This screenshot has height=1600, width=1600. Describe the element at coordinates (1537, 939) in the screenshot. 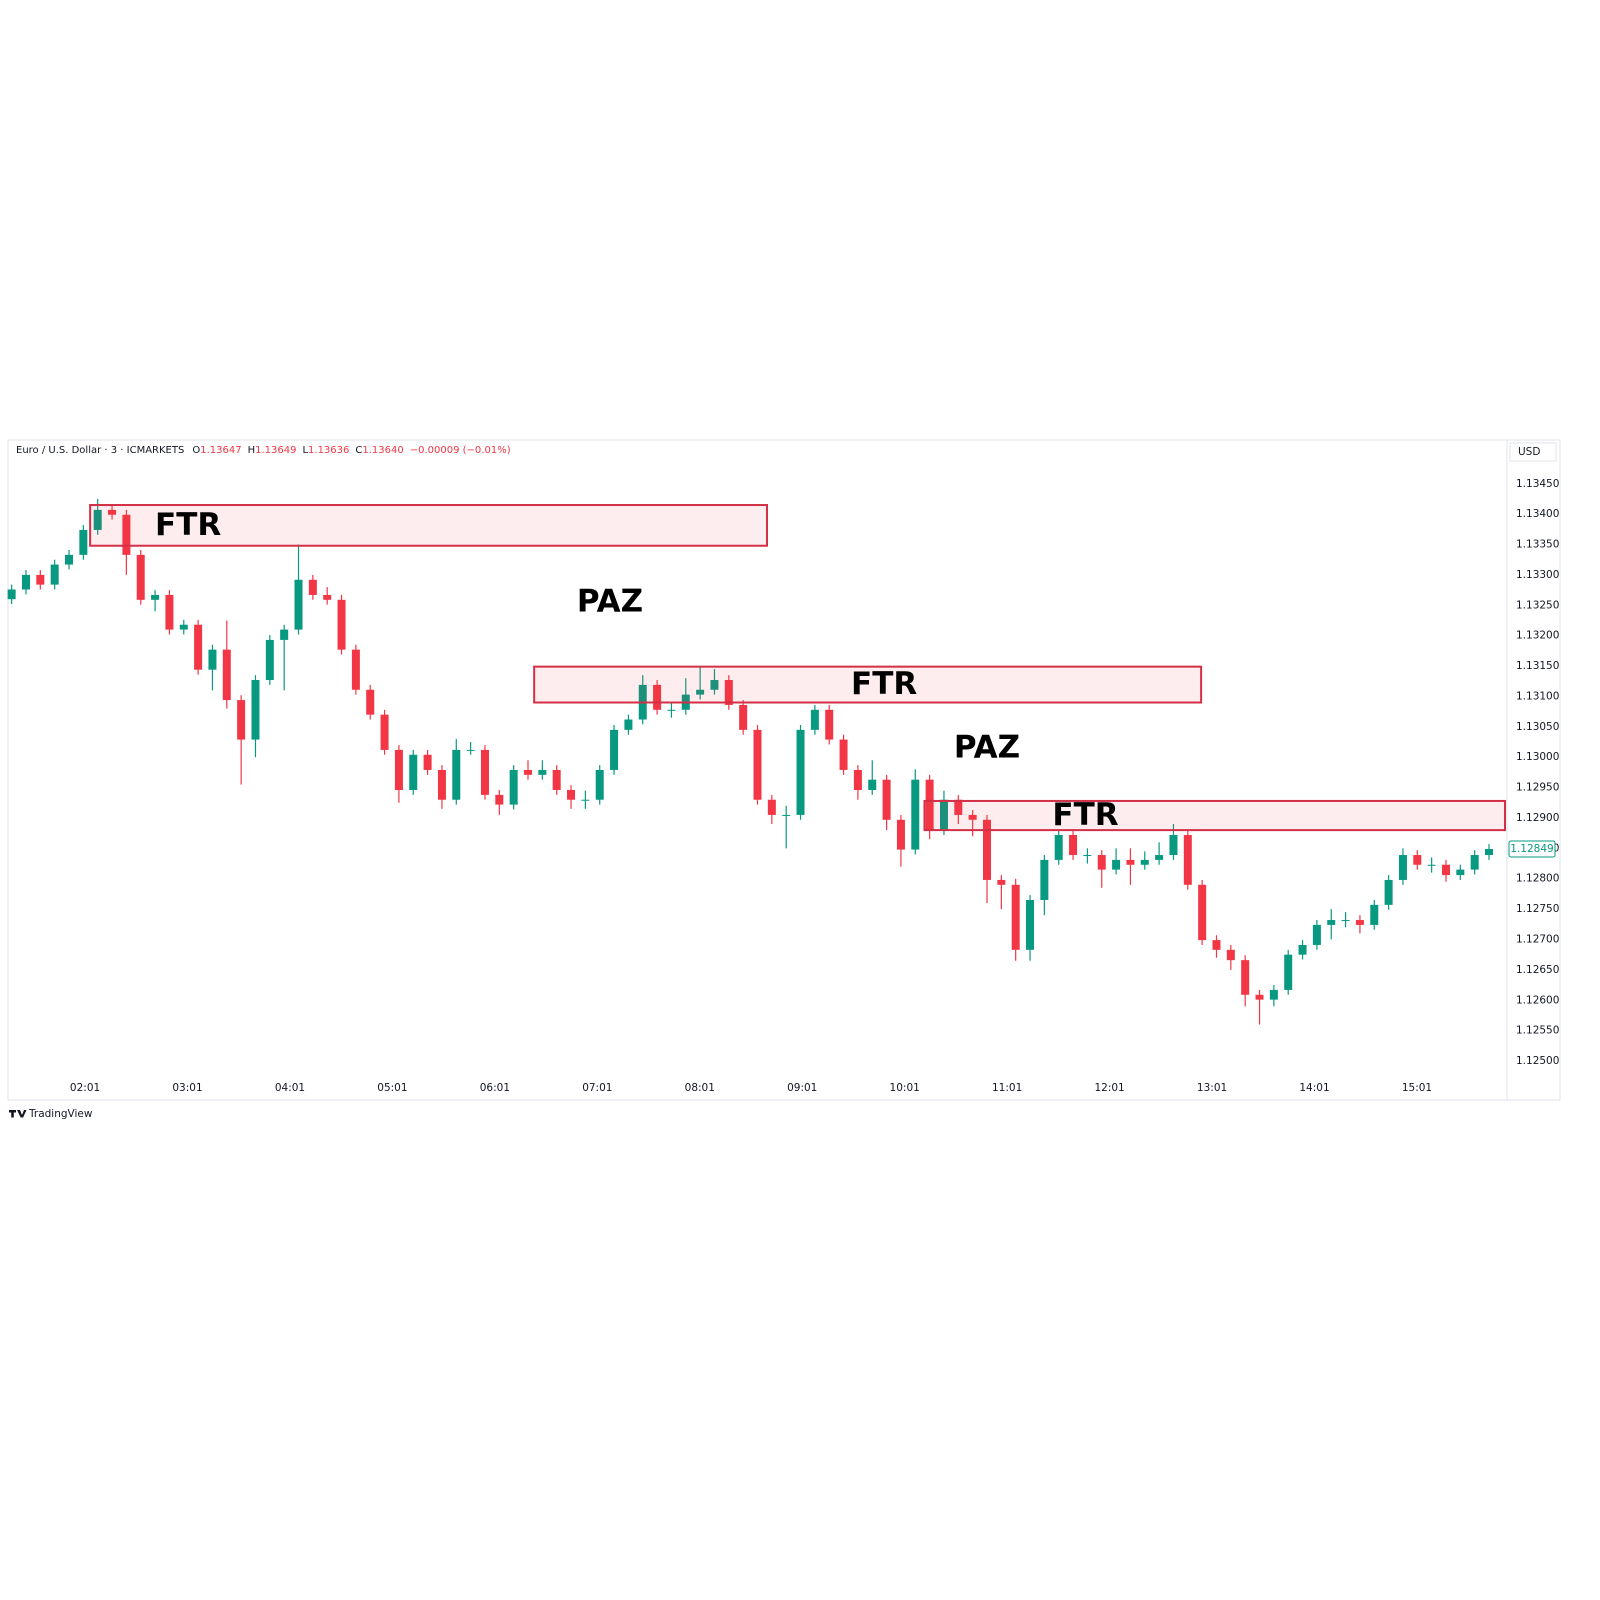

I see `y-tick-label: 1.12700` at that location.